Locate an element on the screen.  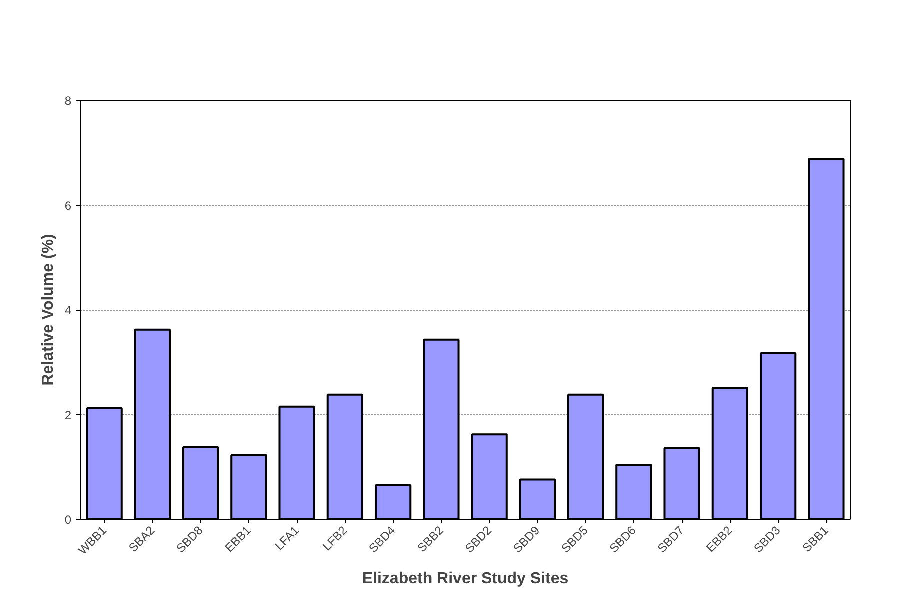
y-tick-label: 4 is located at coordinates (68, 311).